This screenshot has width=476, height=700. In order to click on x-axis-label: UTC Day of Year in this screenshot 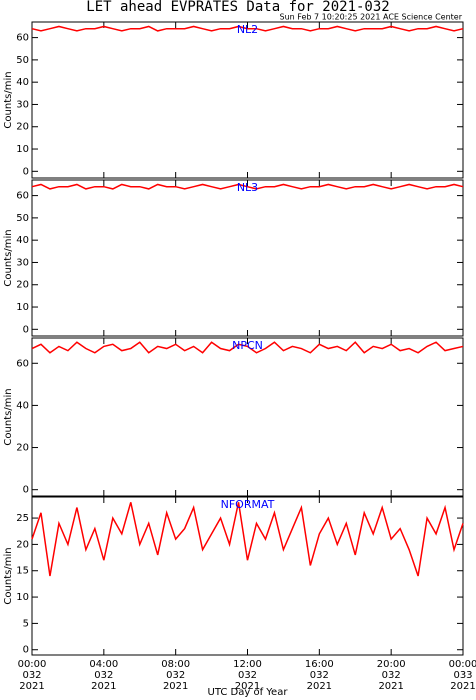, I will do `click(248, 692)`.